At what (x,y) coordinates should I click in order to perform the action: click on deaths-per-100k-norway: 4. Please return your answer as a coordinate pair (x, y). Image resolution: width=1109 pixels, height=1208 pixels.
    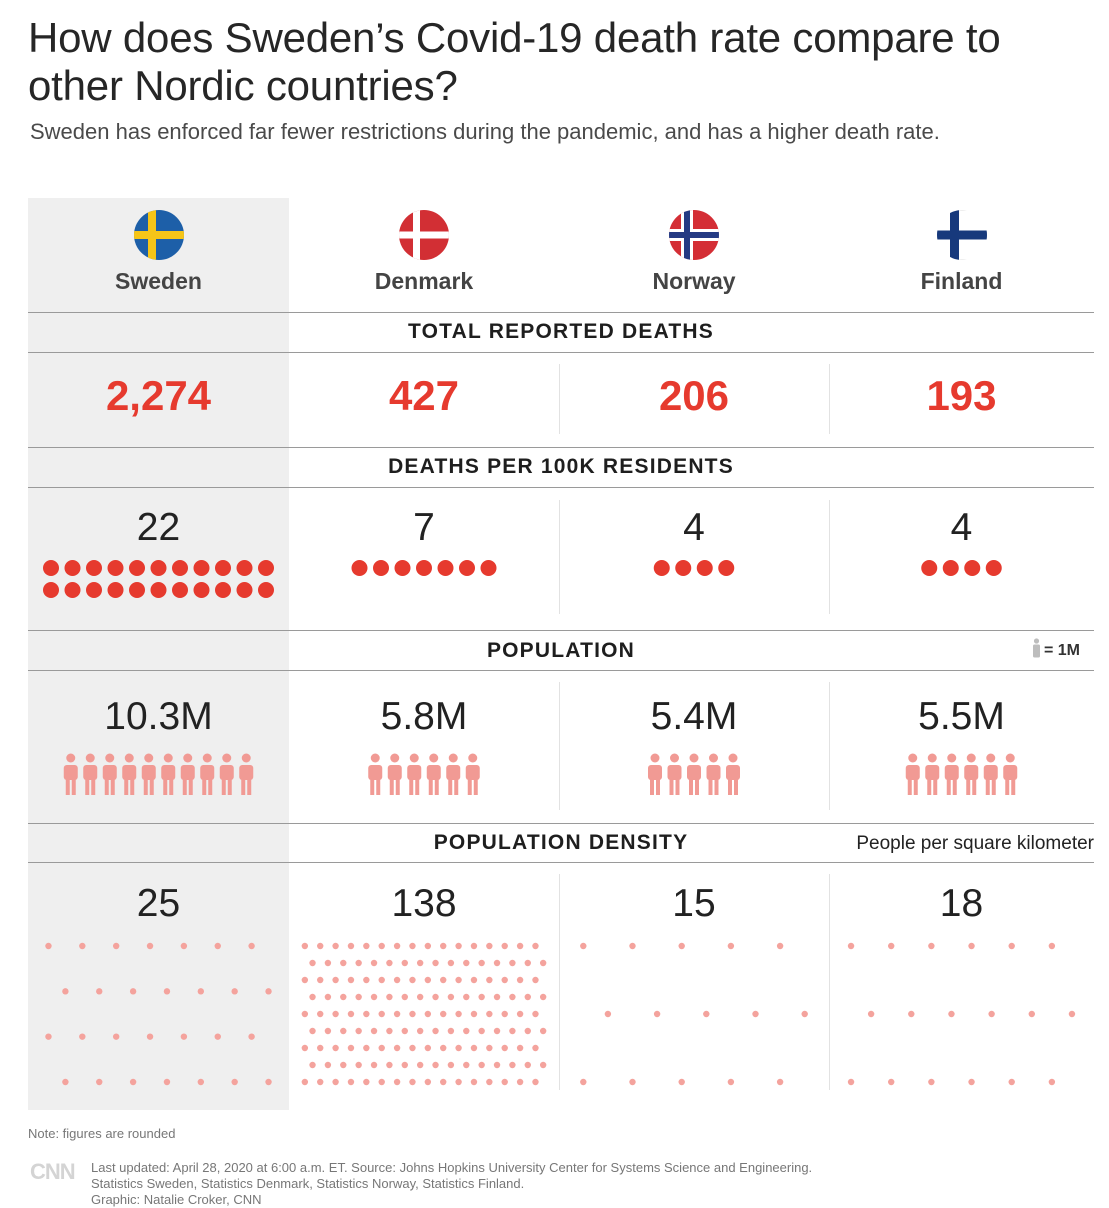
    Looking at the image, I should click on (694, 527).